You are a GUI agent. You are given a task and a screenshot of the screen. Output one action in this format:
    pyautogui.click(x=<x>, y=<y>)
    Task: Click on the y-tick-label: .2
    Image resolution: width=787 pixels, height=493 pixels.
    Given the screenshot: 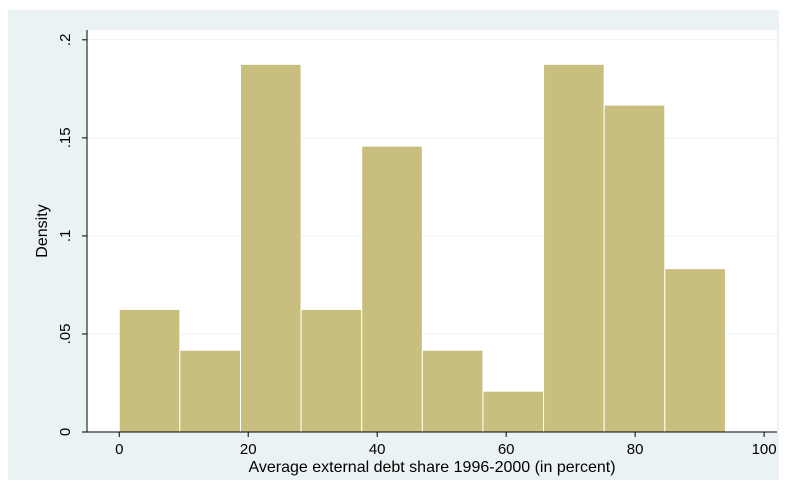 What is the action you would take?
    pyautogui.click(x=65, y=40)
    